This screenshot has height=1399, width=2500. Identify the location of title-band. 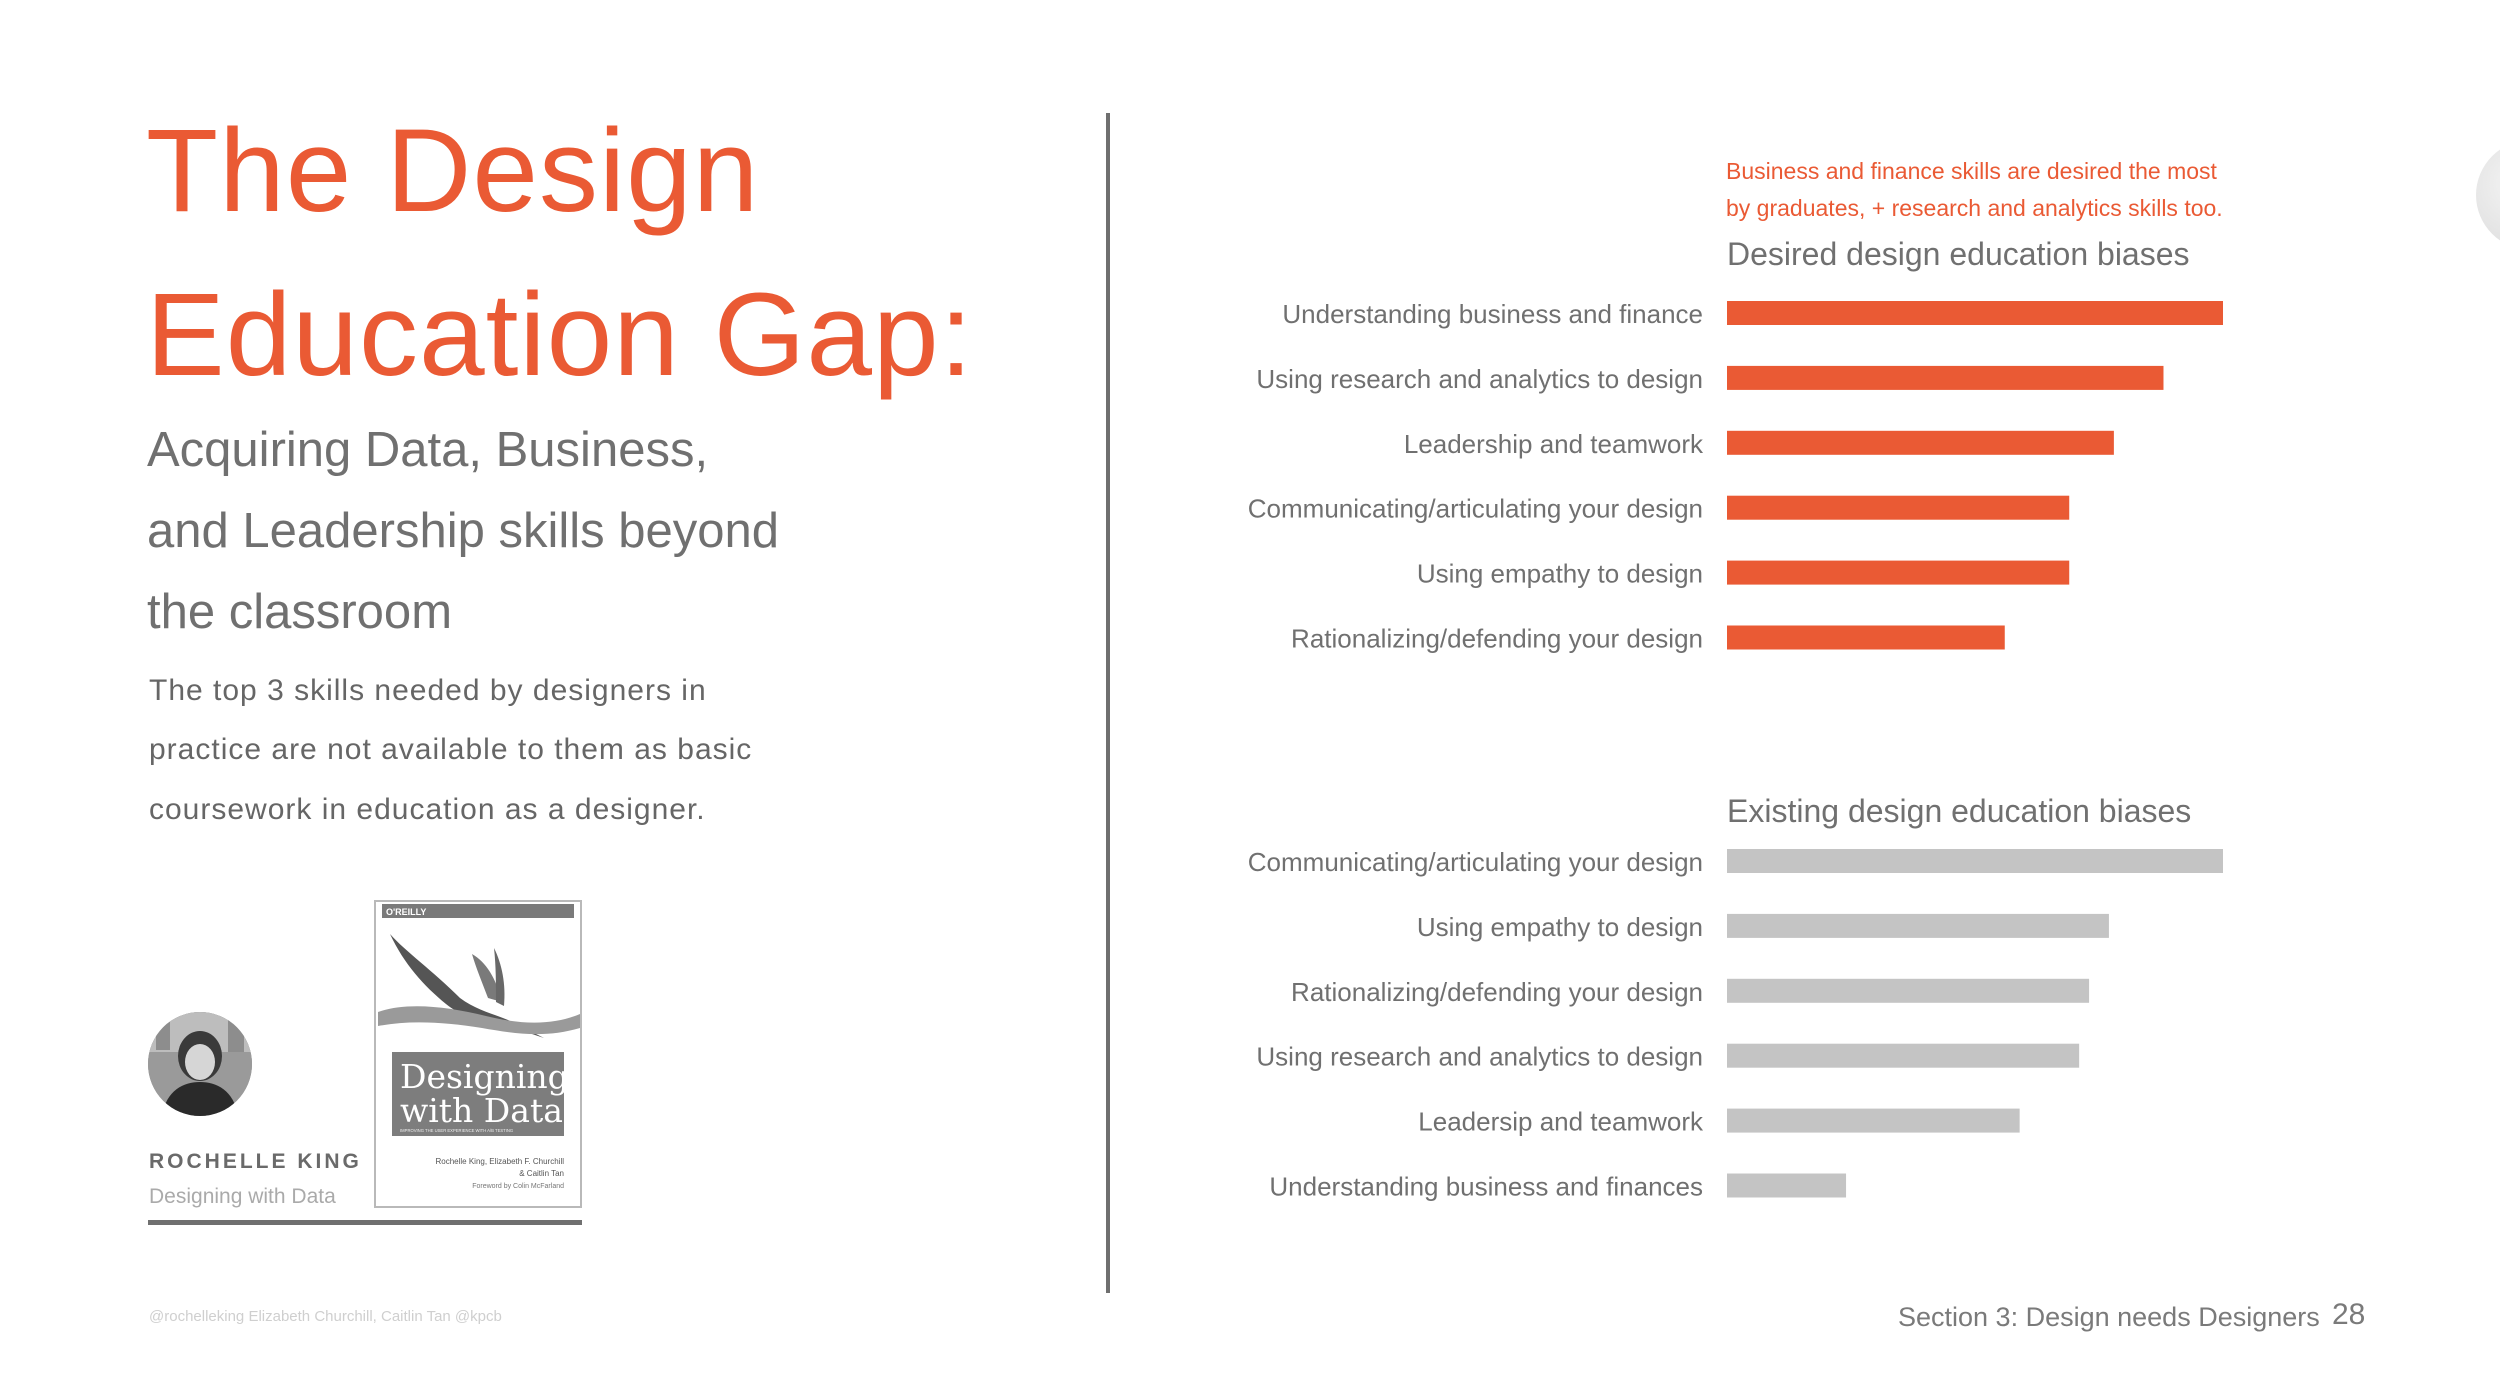
(478, 1094).